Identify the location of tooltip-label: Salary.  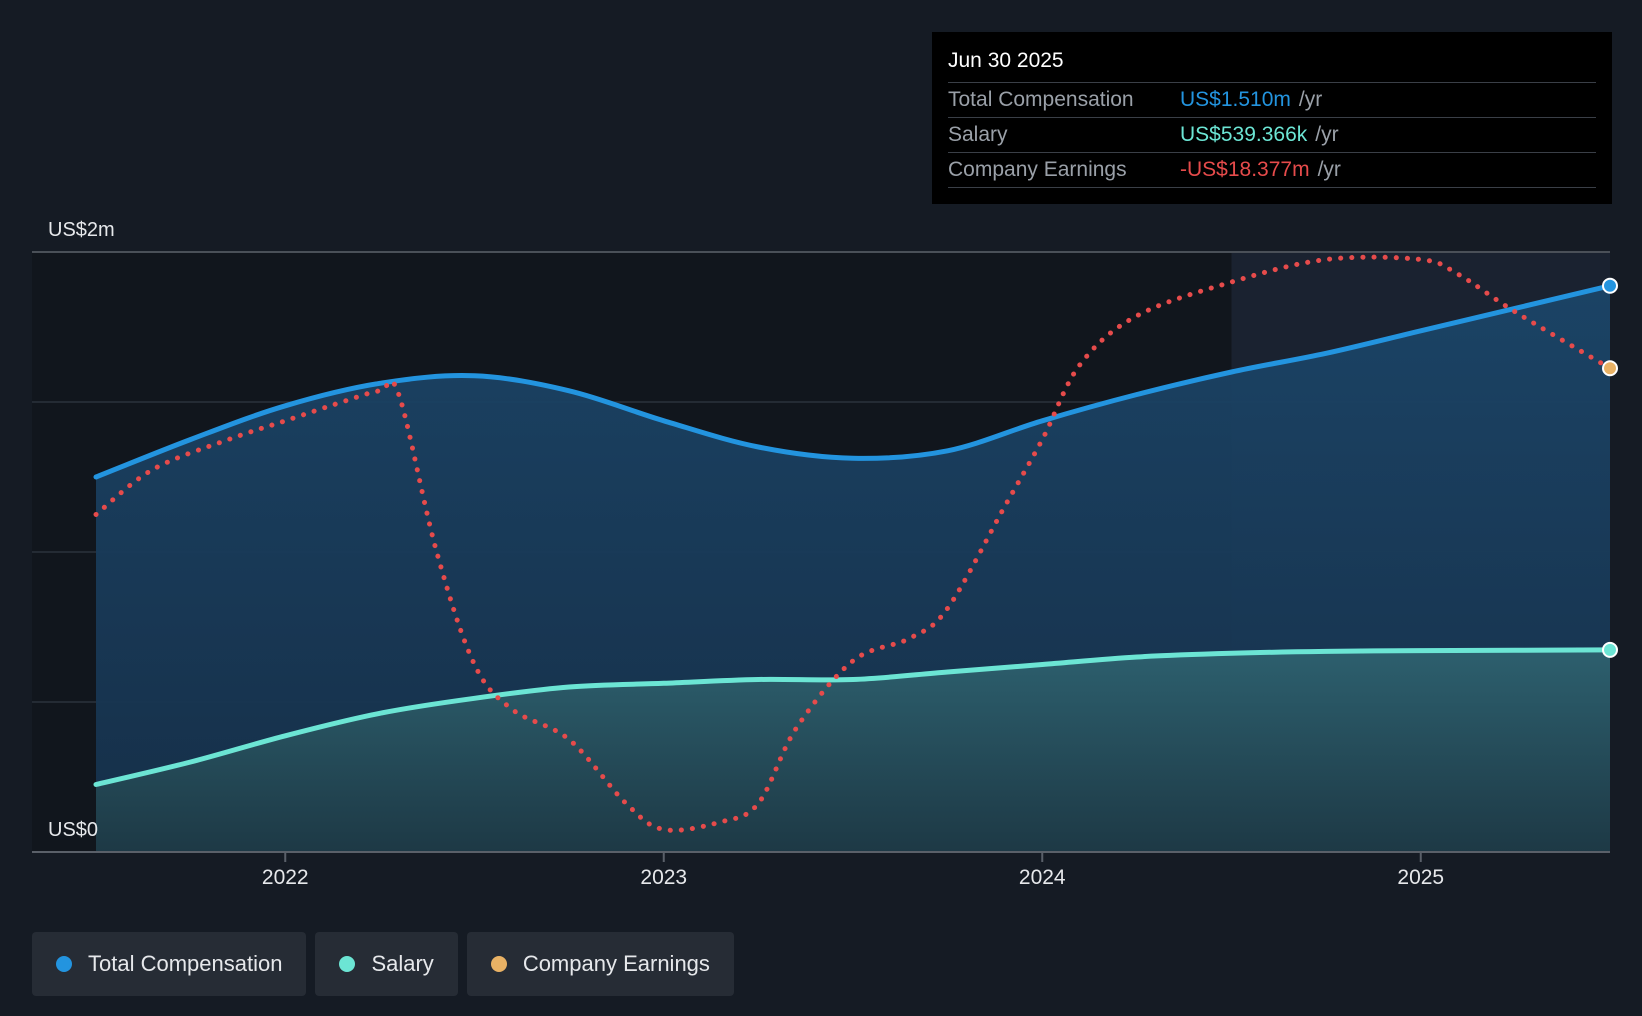
(978, 134).